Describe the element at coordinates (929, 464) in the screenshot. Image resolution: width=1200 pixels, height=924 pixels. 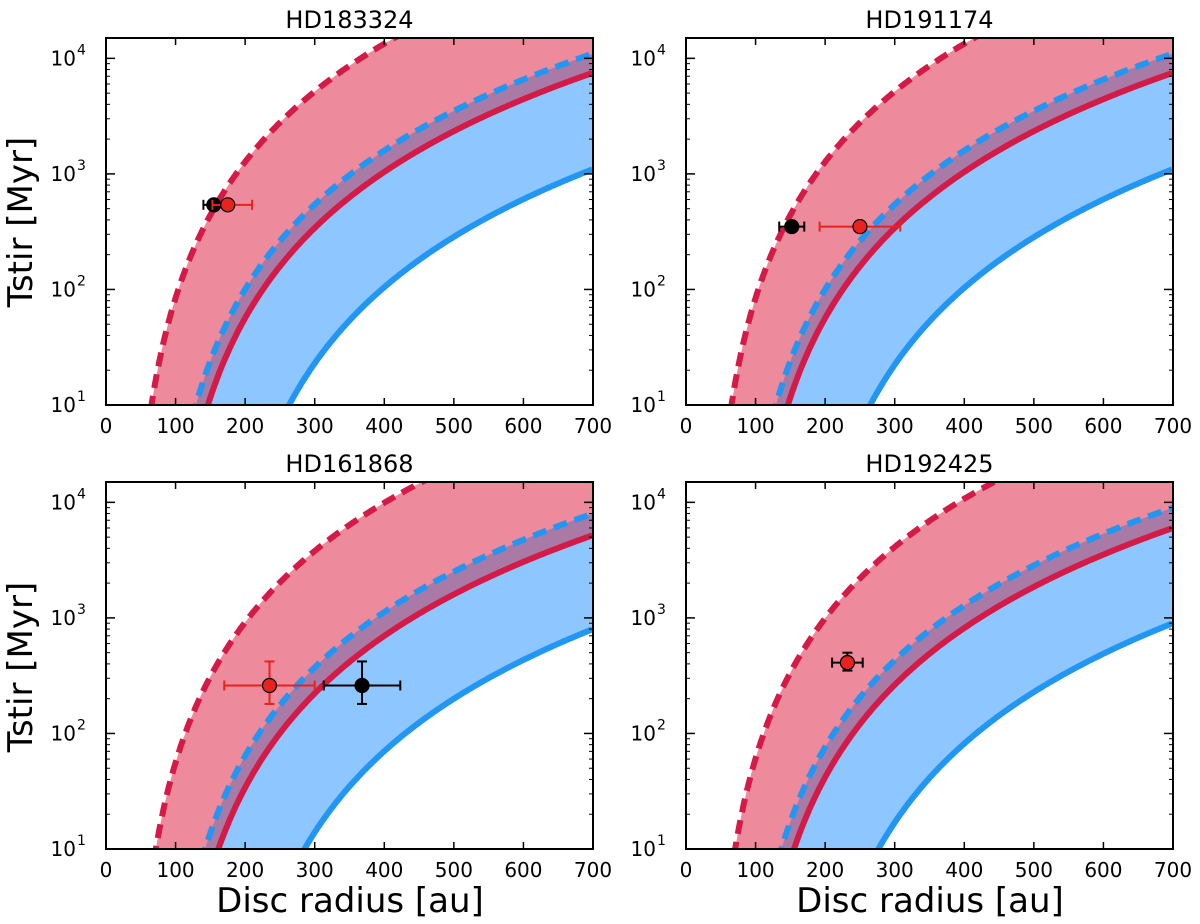
I see `panel-title: HD192425` at that location.